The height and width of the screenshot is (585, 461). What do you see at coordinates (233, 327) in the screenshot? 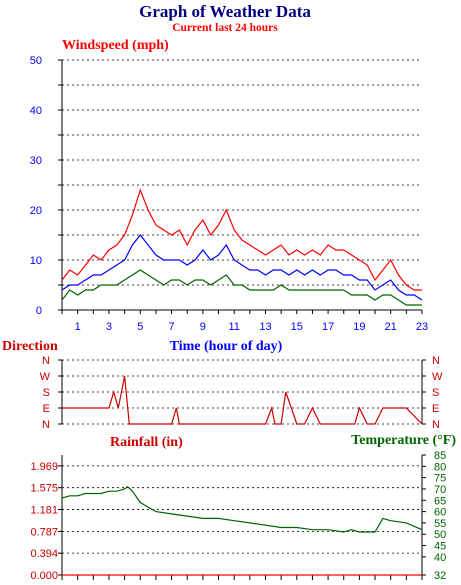
I see `wind-x-tick-label: 11` at bounding box center [233, 327].